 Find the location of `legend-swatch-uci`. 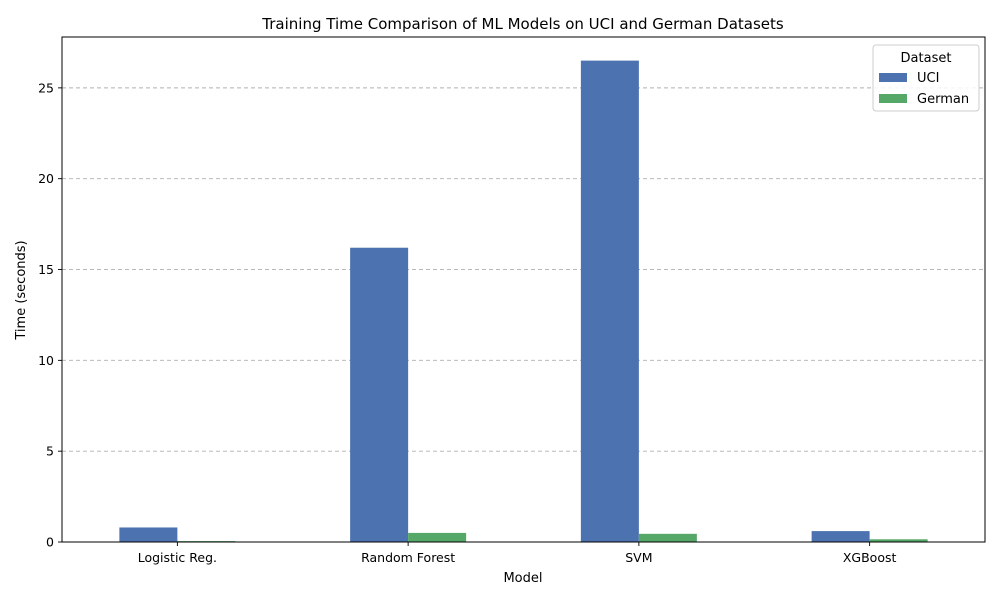

legend-swatch-uci is located at coordinates (893, 77).